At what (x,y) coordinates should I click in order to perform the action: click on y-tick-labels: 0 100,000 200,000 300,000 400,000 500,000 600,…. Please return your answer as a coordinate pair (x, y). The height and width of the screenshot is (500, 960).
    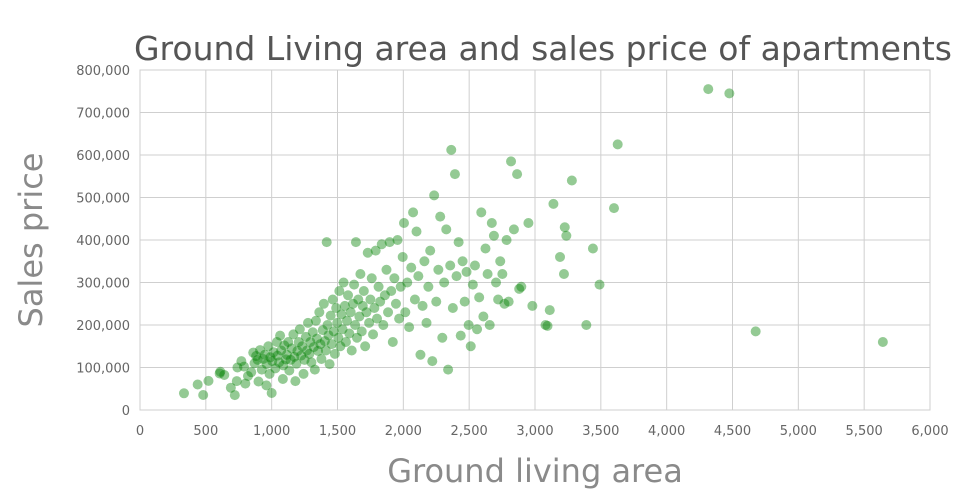
    Looking at the image, I should click on (103, 241).